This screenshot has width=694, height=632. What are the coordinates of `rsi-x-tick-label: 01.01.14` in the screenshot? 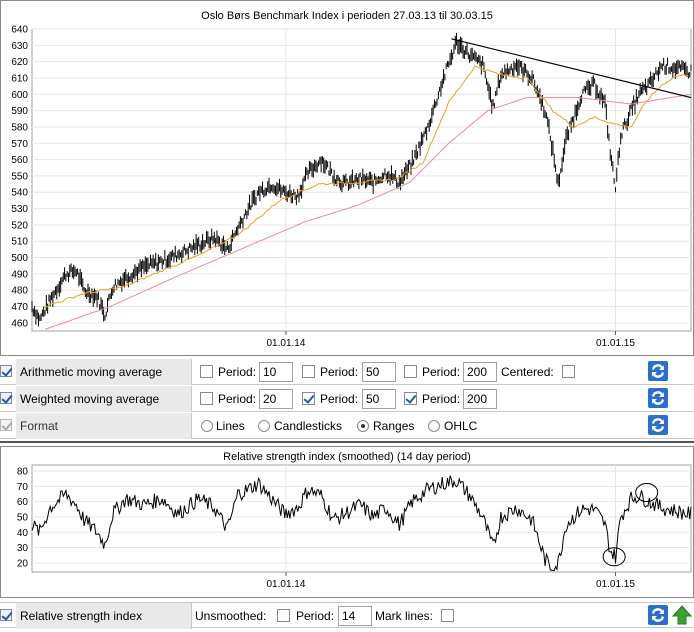 It's located at (285, 584).